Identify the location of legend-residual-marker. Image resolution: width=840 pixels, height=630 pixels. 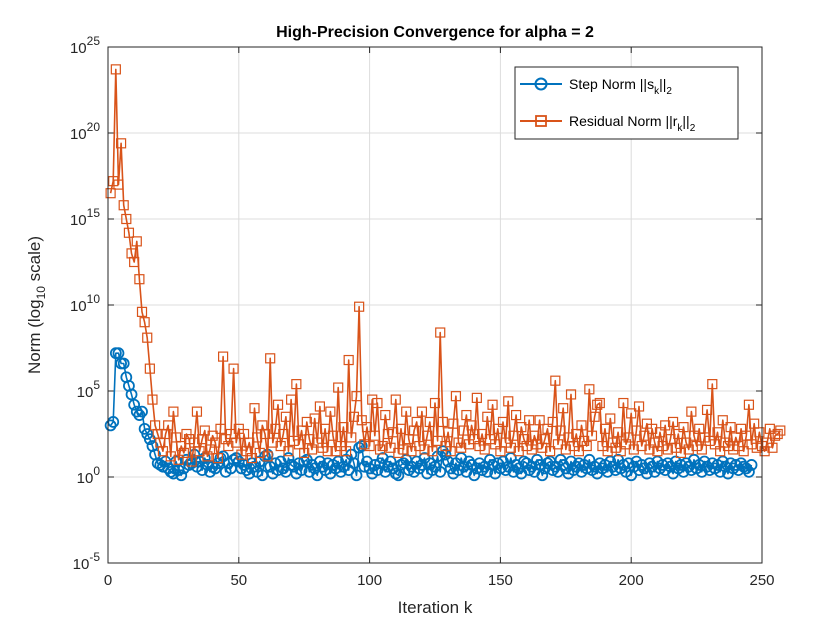
(541, 121).